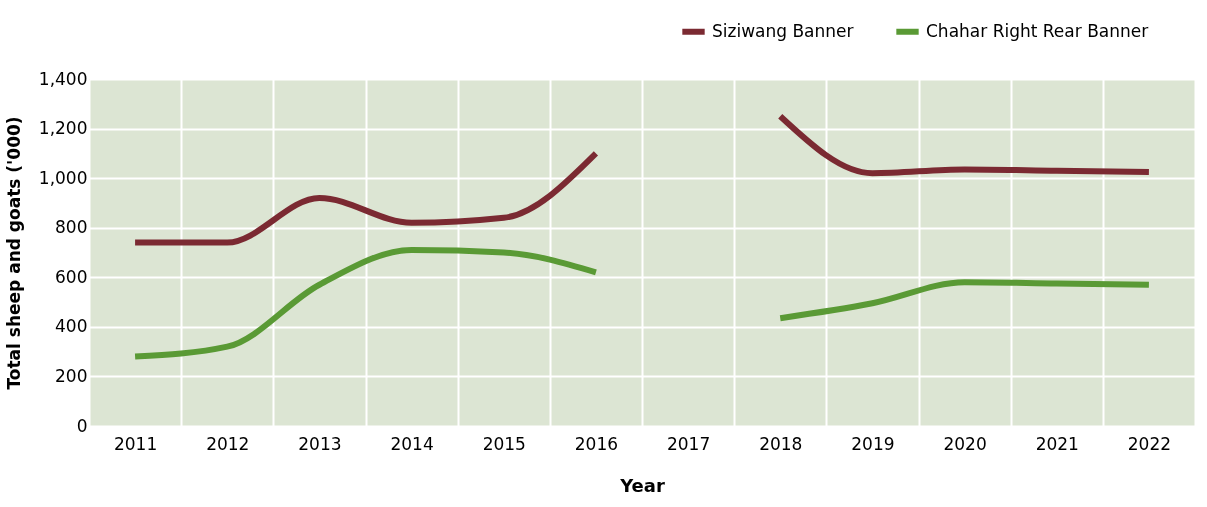 This screenshot has width=1207, height=507. Describe the element at coordinates (228, 443) in the screenshot. I see `x-tick-label: 2012` at that location.